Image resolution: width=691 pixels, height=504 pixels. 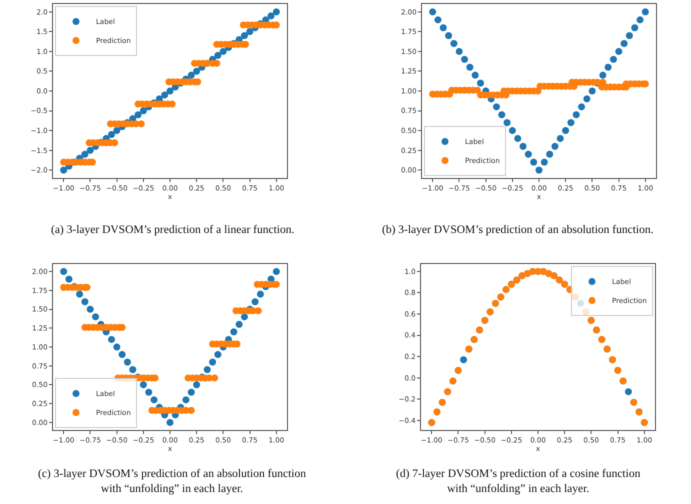 What do you see at coordinates (518, 230) in the screenshot?
I see `text: (b) 3-layer DVSOM’s prediction of an absolution function.` at bounding box center [518, 230].